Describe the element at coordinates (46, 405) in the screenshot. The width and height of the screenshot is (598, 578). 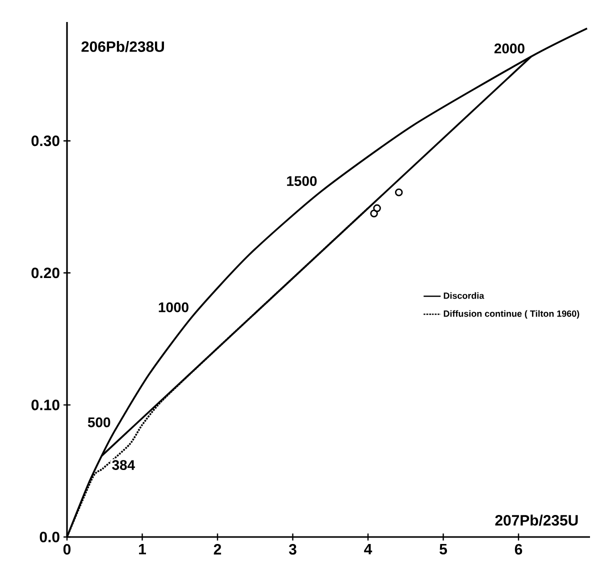
I see `y-tick-label: 0.10` at that location.